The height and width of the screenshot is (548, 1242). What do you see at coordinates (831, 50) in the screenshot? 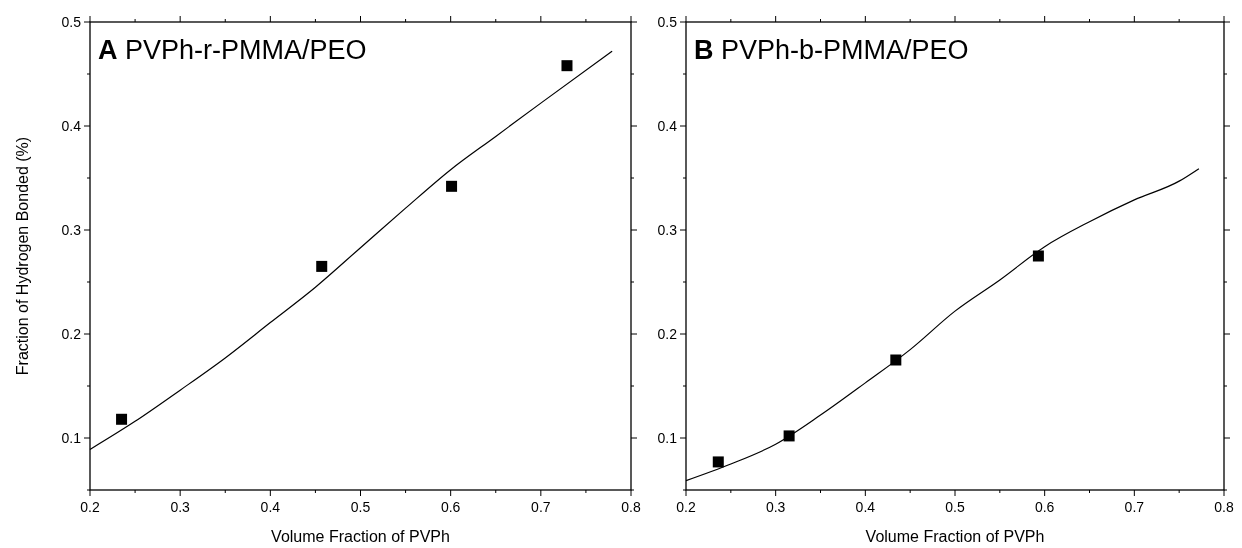
I see `text: B PVPh-b-PMMA/PEO` at bounding box center [831, 50].